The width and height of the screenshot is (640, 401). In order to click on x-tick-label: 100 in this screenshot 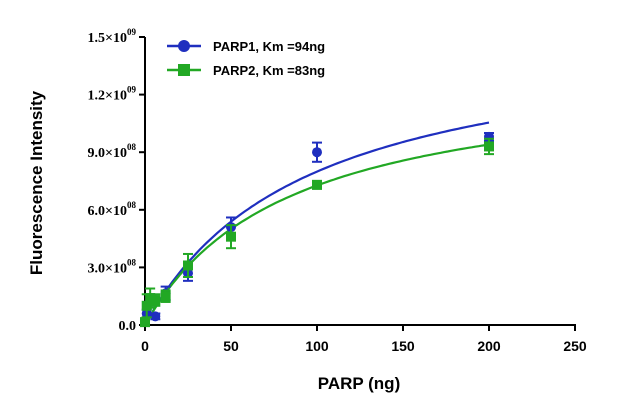, I will do `click(317, 346)`.